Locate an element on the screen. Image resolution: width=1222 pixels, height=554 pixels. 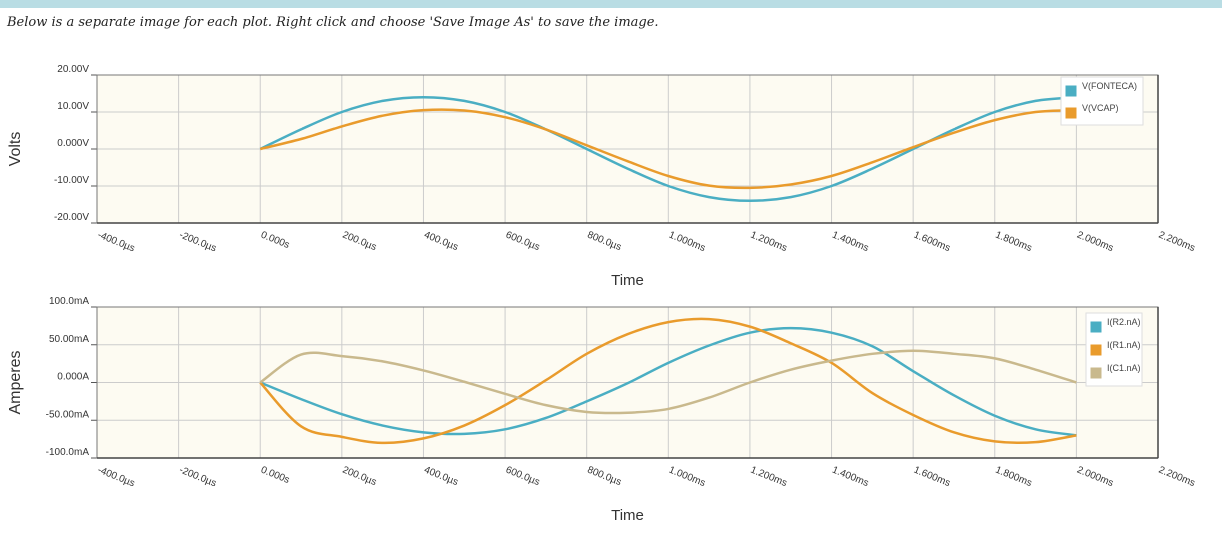
y-tick-label: -20.00V is located at coordinates (71, 217).